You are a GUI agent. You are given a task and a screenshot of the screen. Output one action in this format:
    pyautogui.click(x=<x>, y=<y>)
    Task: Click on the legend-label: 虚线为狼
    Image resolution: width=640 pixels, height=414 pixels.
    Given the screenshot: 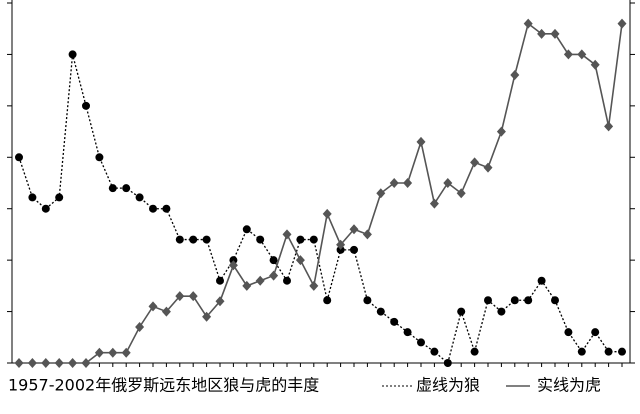 What is the action you would take?
    pyautogui.click(x=448, y=385)
    